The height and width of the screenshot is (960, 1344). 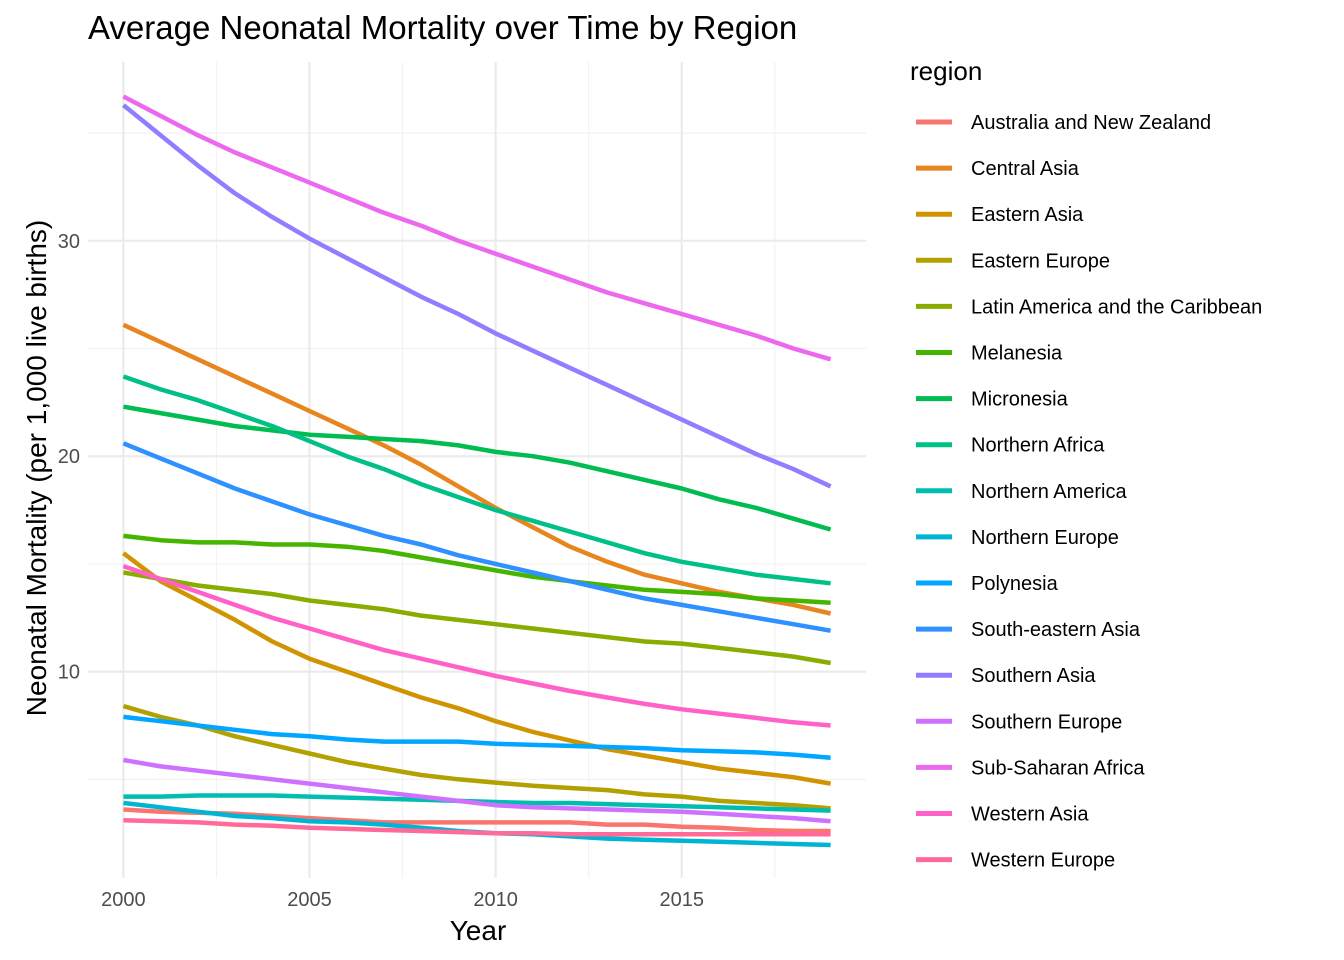 I want to click on y-tick-label: 20, so click(x=69, y=457).